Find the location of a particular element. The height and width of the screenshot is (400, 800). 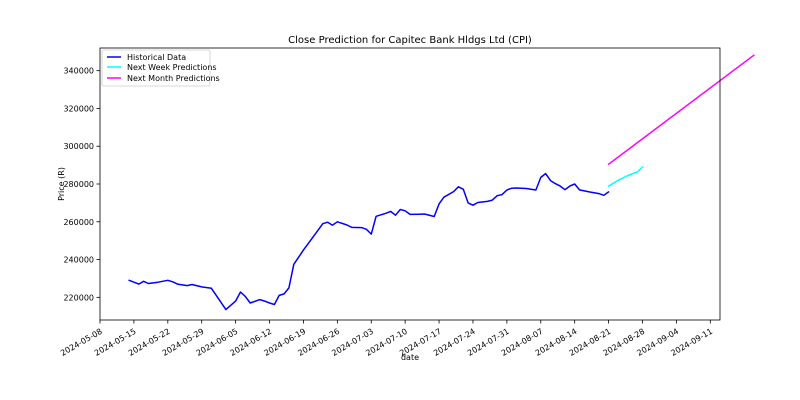

y-tick-label: 240000 is located at coordinates (78, 260).